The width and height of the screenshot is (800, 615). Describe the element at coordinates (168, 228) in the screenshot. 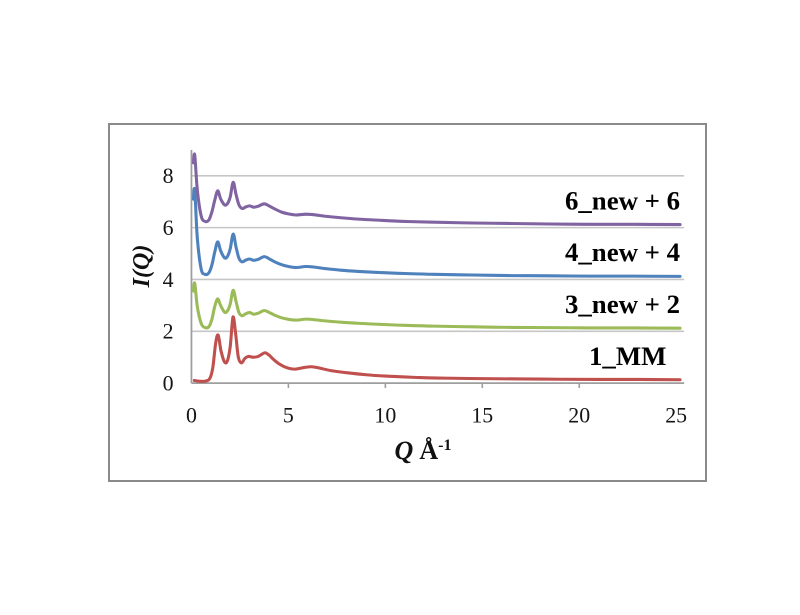

I see `y-tick-label-6: 6` at that location.